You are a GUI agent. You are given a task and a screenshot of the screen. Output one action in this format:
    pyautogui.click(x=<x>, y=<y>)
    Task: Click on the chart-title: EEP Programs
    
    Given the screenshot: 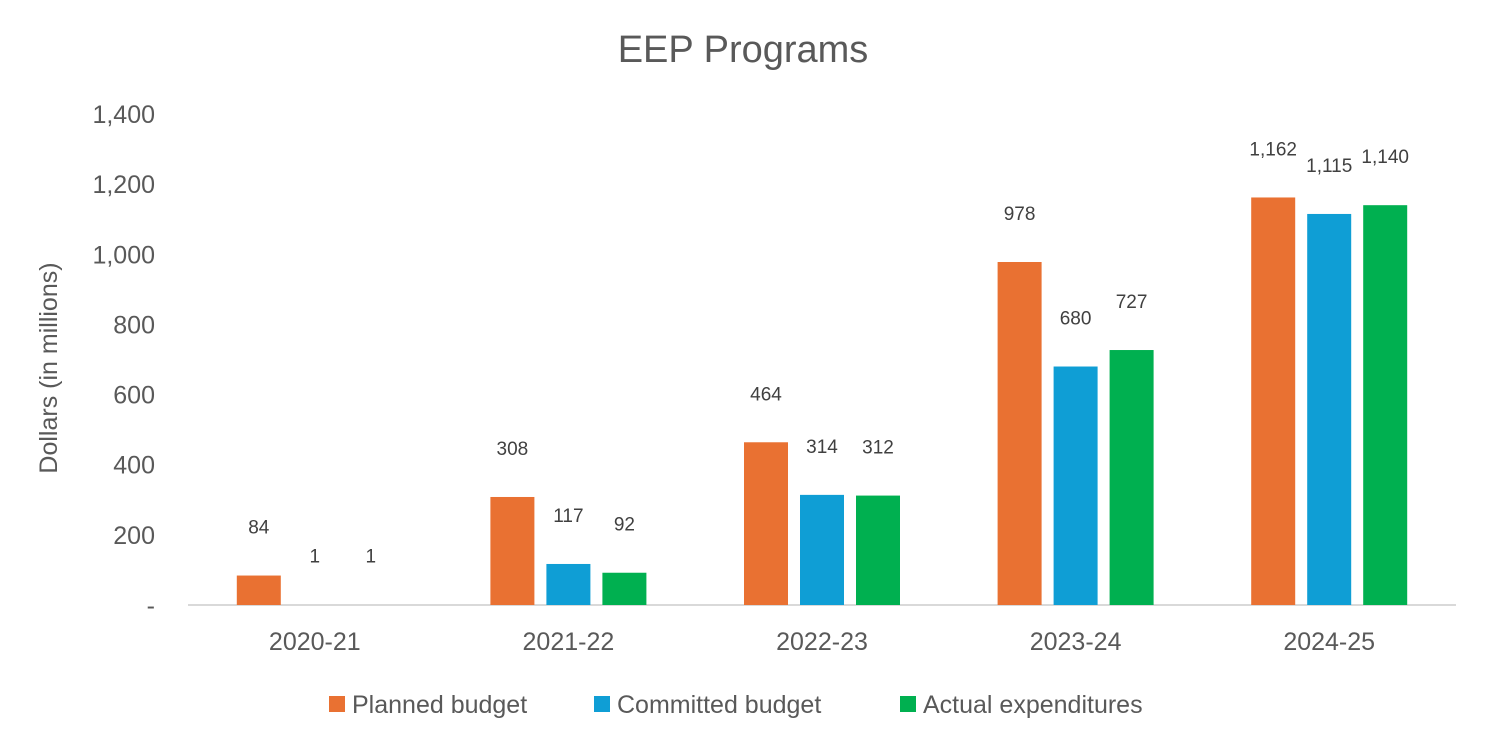 What is the action you would take?
    pyautogui.click(x=743, y=50)
    